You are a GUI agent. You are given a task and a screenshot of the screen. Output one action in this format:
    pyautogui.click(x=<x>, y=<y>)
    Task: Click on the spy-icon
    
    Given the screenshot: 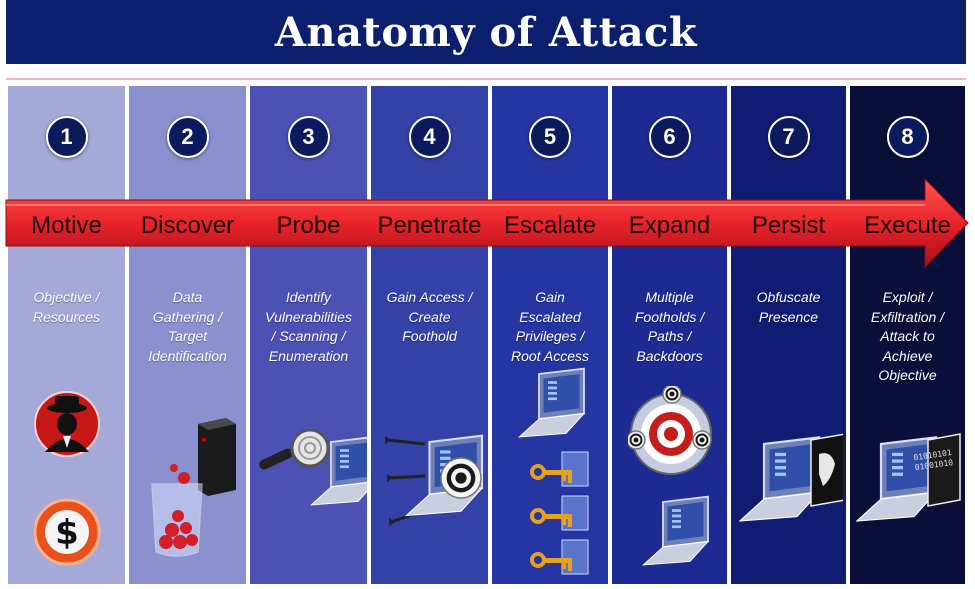 What is the action you would take?
    pyautogui.click(x=66, y=424)
    